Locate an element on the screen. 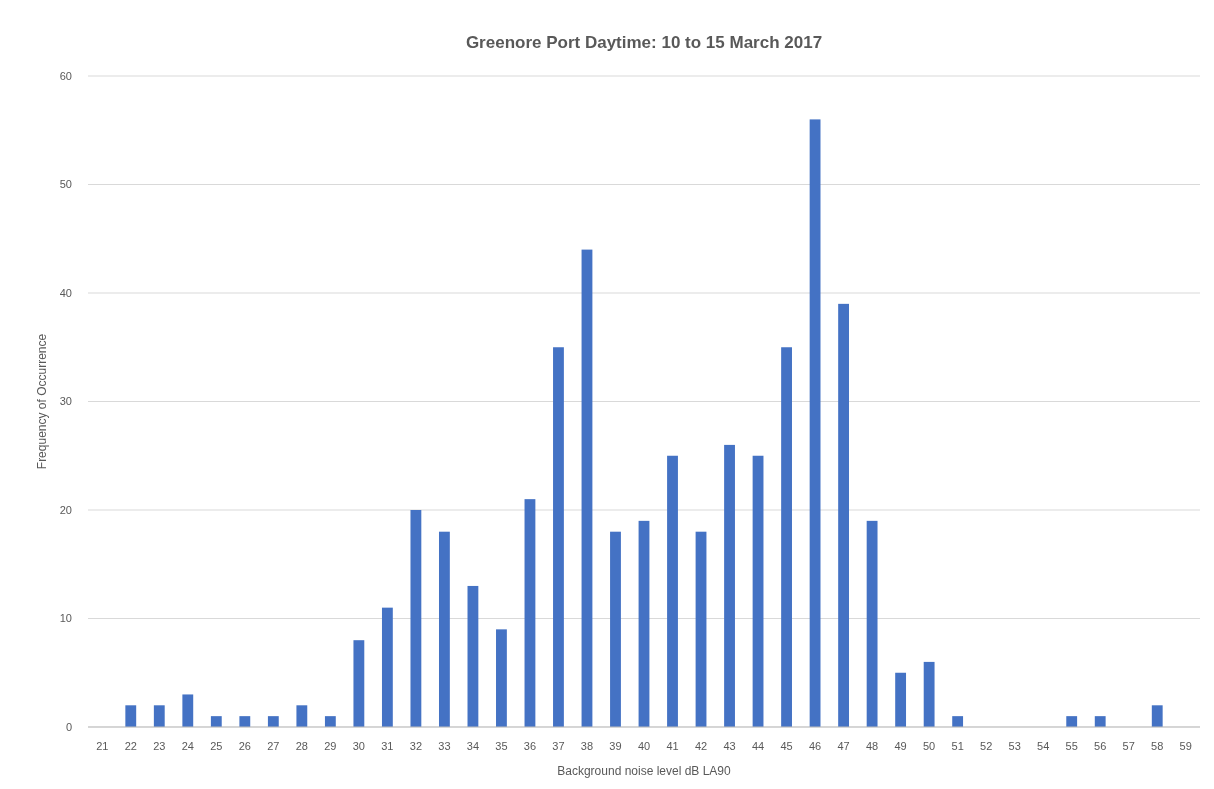  chart-title: Greenore Port Daytime: 10 to 15 March 2017 is located at coordinates (644, 42).